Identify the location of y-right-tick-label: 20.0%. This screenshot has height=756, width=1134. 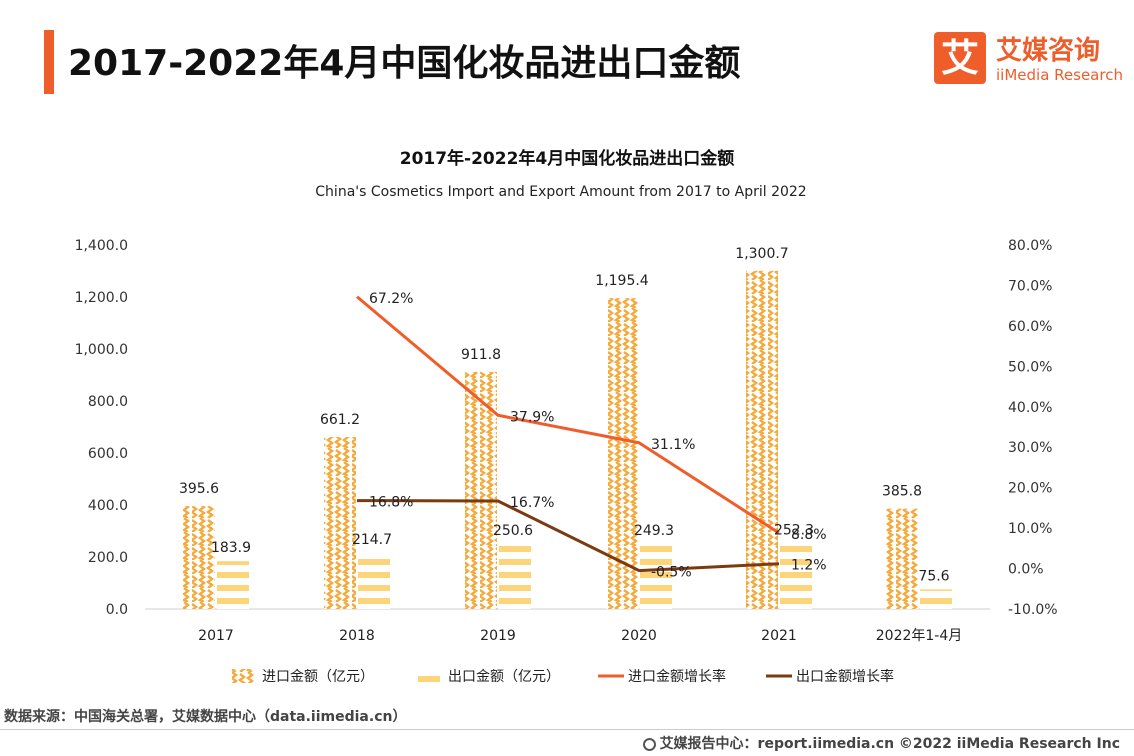
(1030, 489).